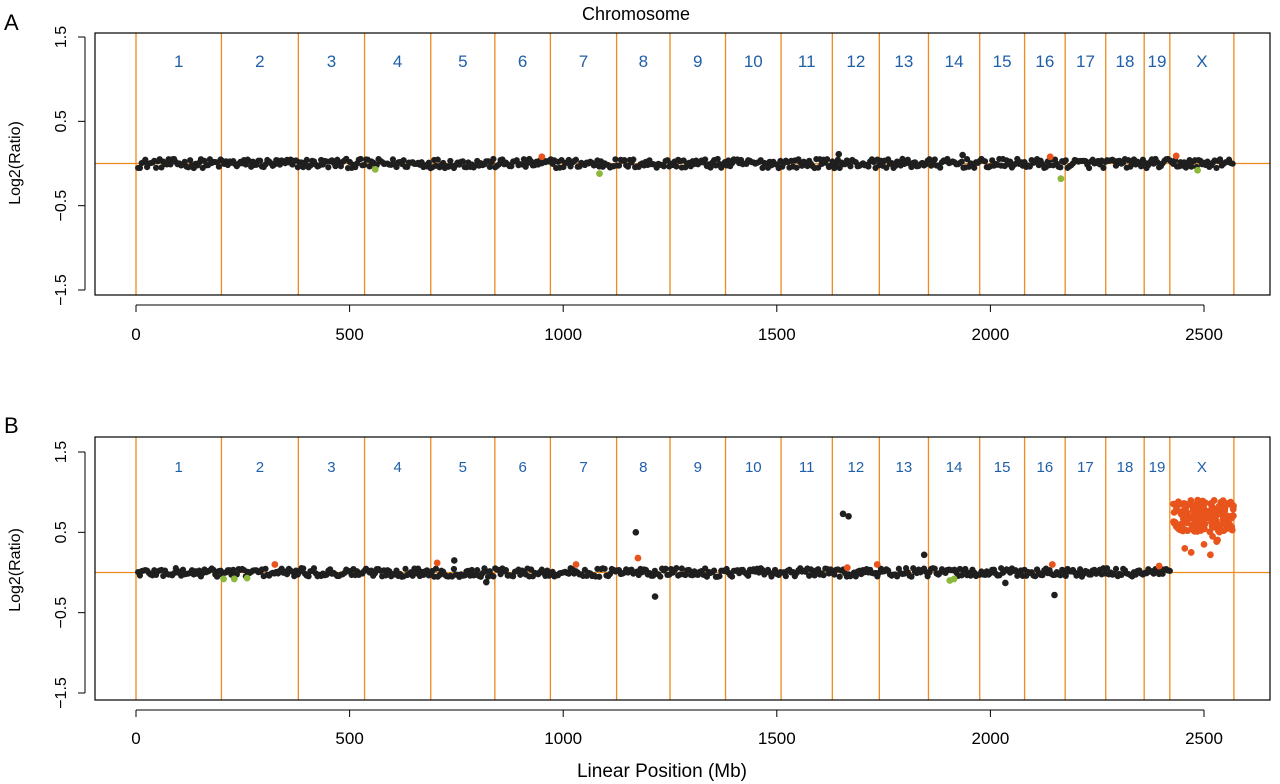  I want to click on y-axis-a: 1.5 0.5 −0.5 −1.5, so click(69, 166).